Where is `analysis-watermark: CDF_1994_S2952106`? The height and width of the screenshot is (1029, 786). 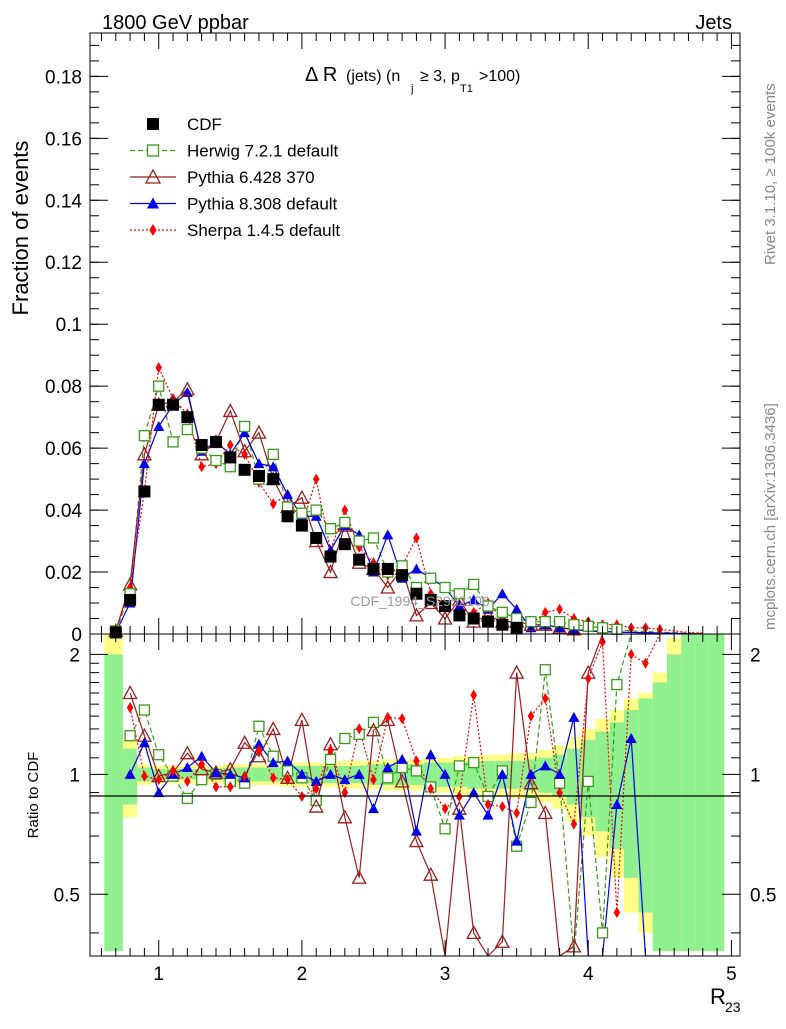
analysis-watermark: CDF_1994_S2952106 is located at coordinates (420, 601).